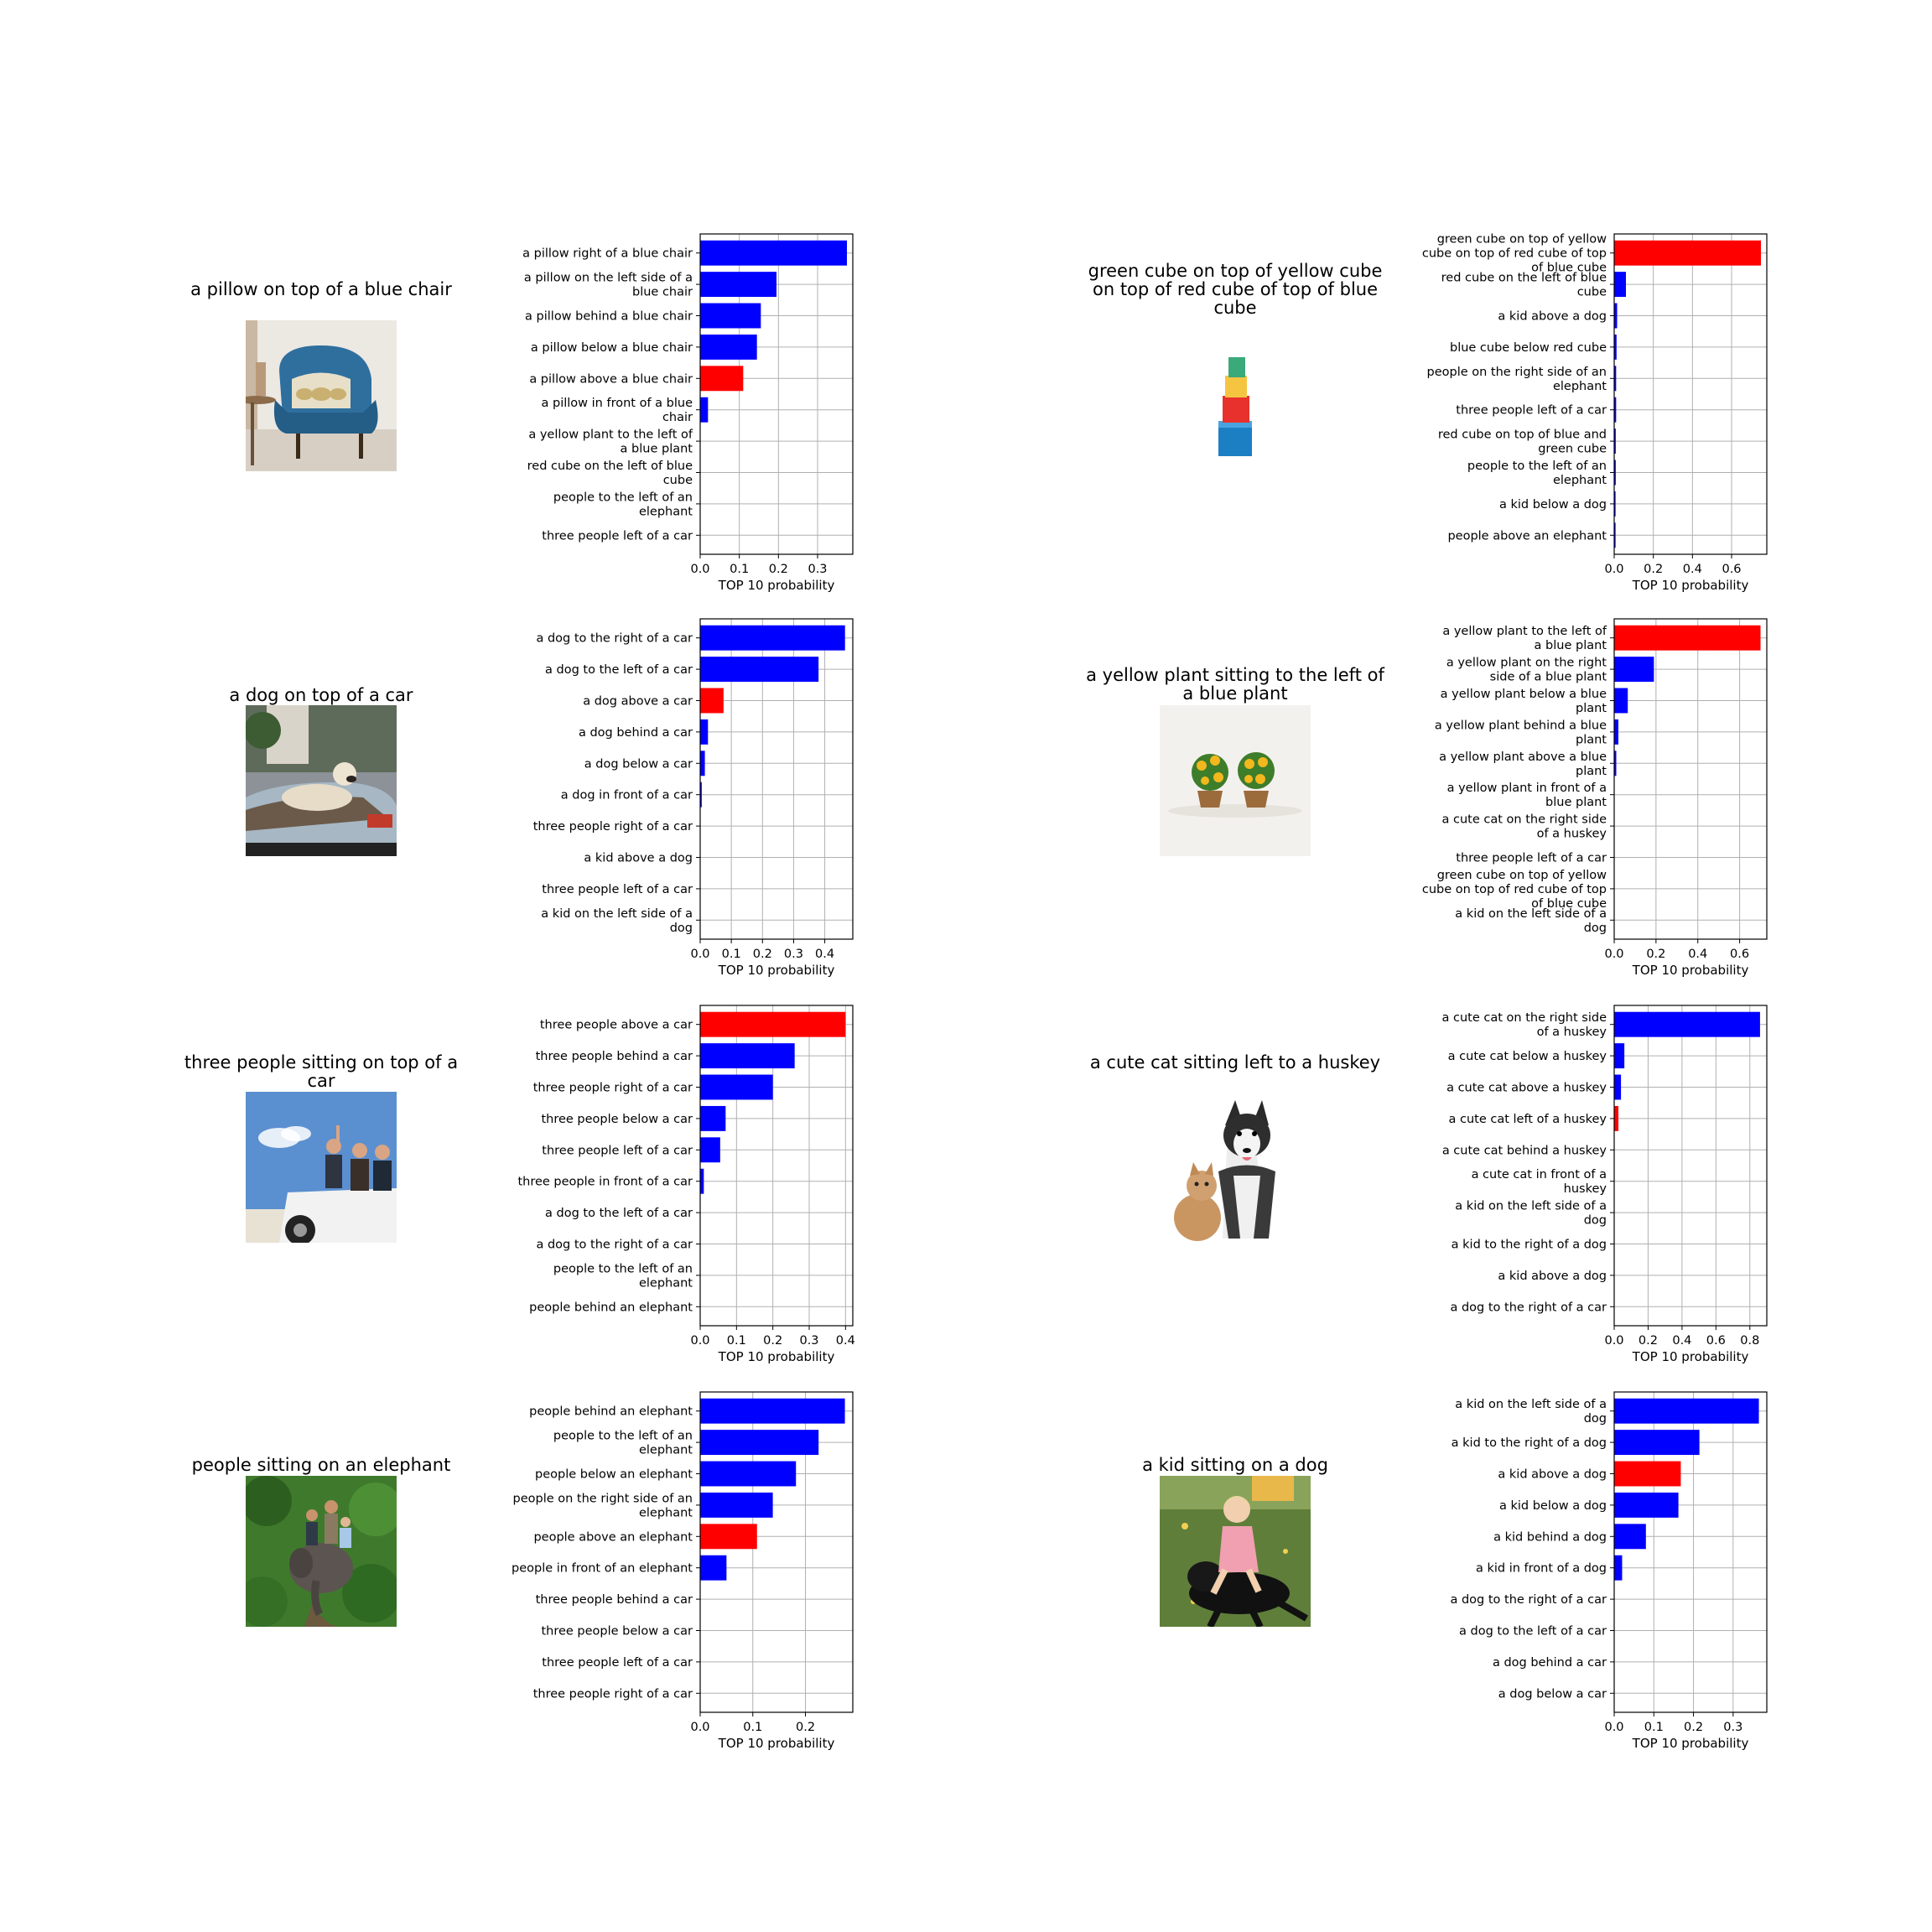 This screenshot has width=1932, height=1932. What do you see at coordinates (321, 695) in the screenshot?
I see `image-caption: a dog on top of a car` at bounding box center [321, 695].